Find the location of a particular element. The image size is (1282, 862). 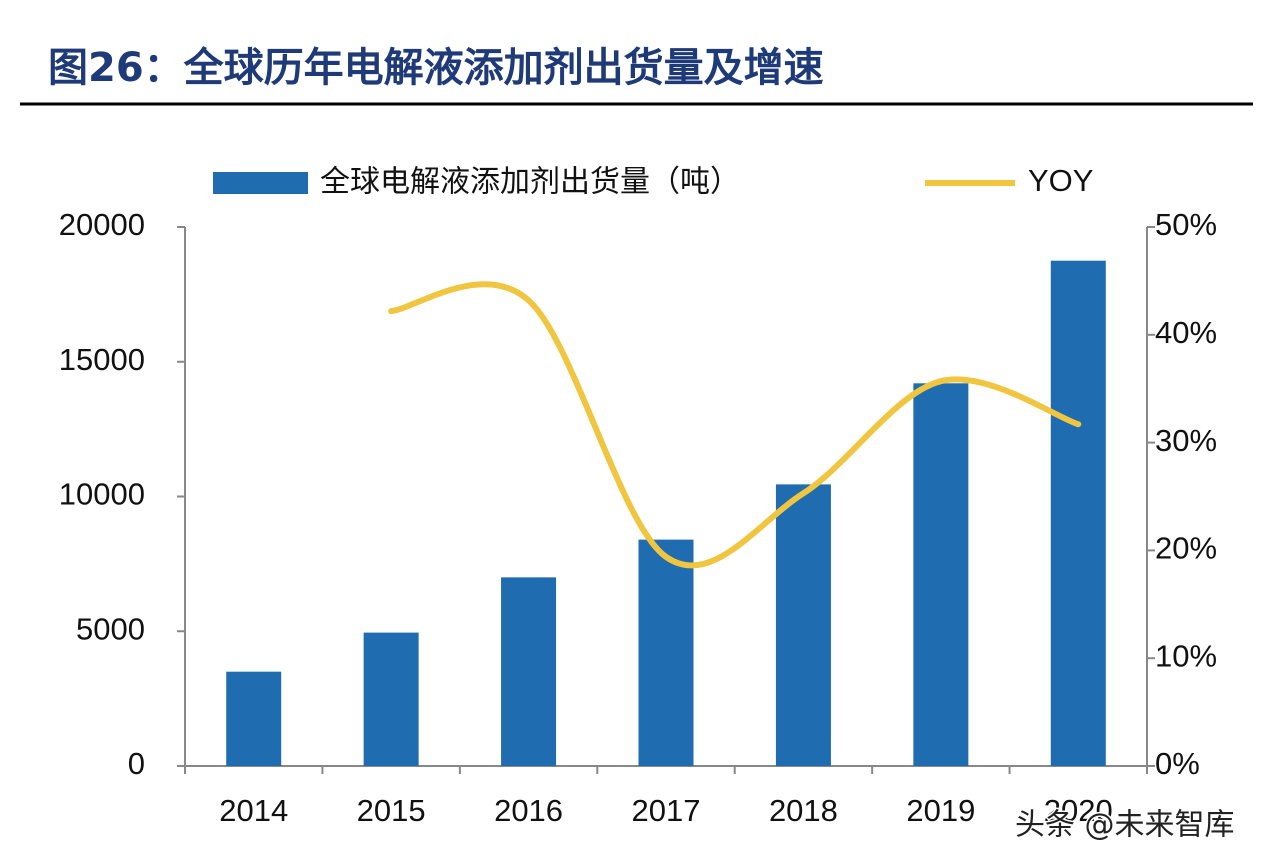

x-tick-label: 2019 is located at coordinates (940, 810).